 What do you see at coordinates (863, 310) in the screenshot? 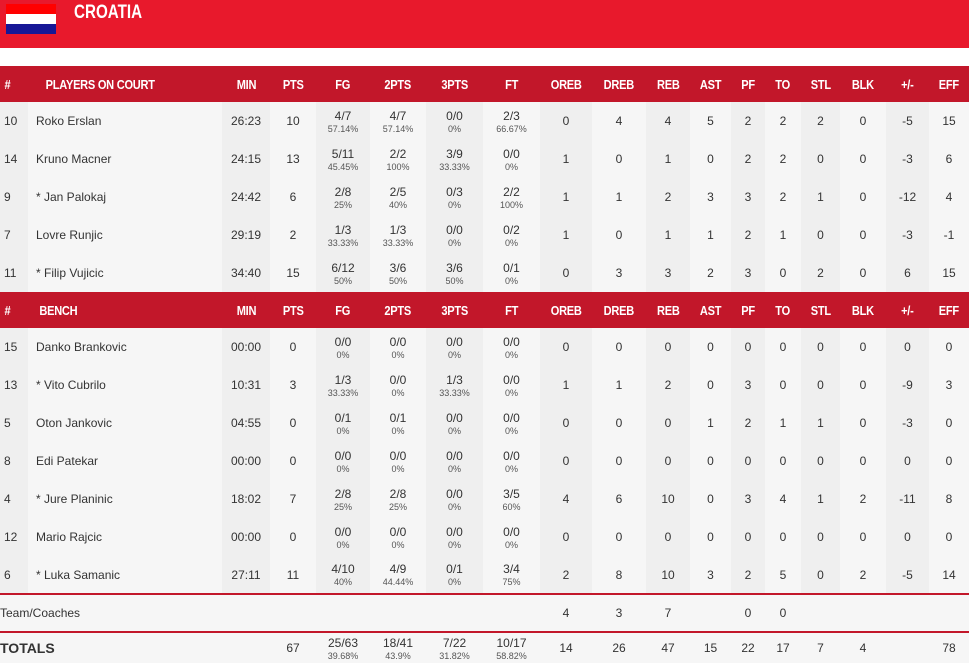
I see `col-header: BLK` at bounding box center [863, 310].